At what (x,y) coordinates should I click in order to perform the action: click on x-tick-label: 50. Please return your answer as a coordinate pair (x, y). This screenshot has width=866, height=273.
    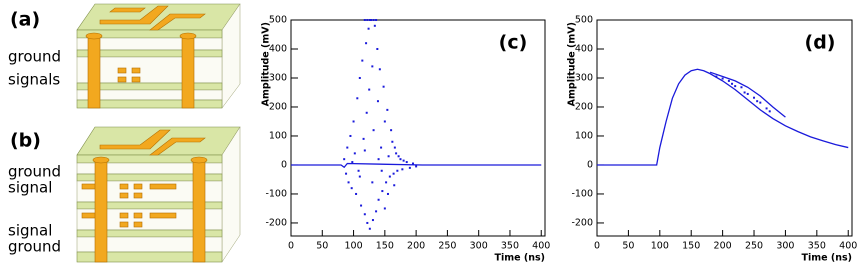
    Looking at the image, I should click on (628, 246).